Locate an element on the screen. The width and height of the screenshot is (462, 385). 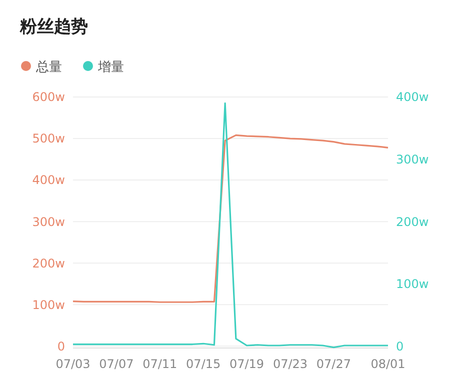
x-tick-label: 07/03 is located at coordinates (73, 364).